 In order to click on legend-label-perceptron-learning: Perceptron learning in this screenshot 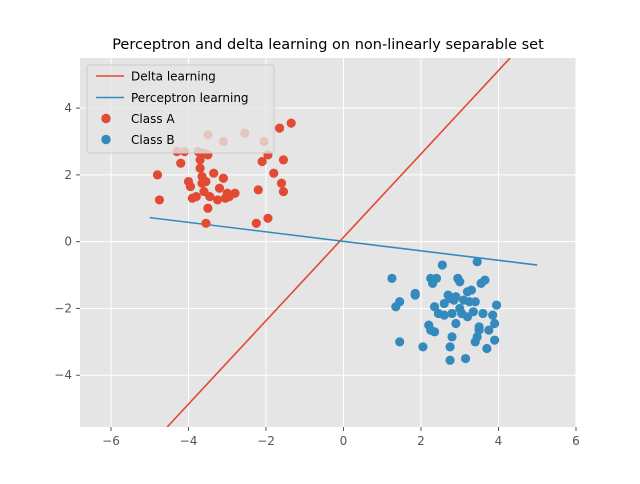, I will do `click(190, 98)`.